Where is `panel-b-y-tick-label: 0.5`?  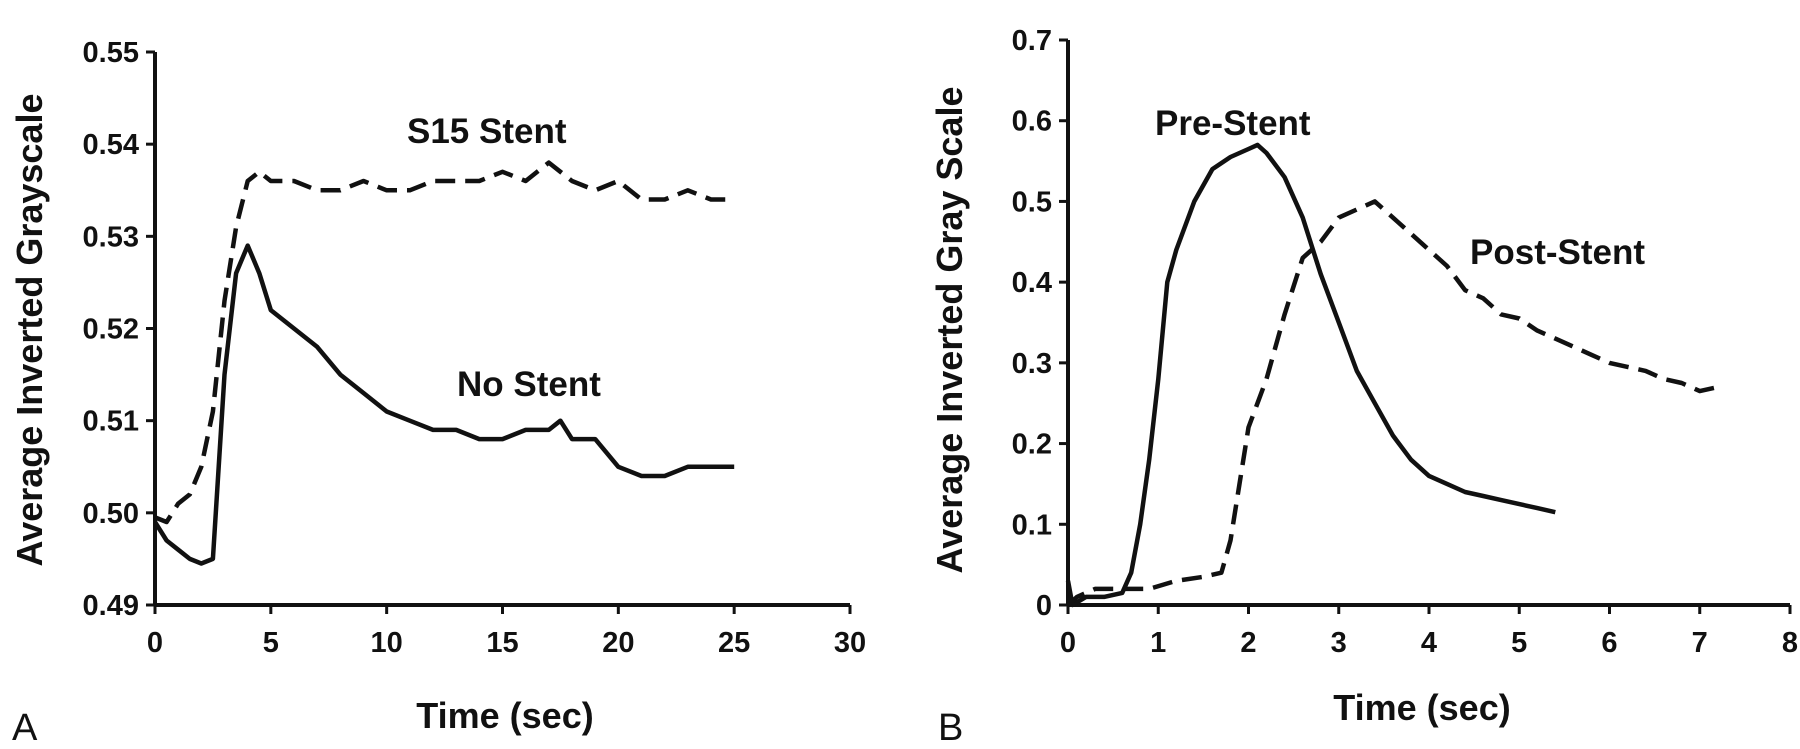 panel-b-y-tick-label: 0.5 is located at coordinates (1032, 202).